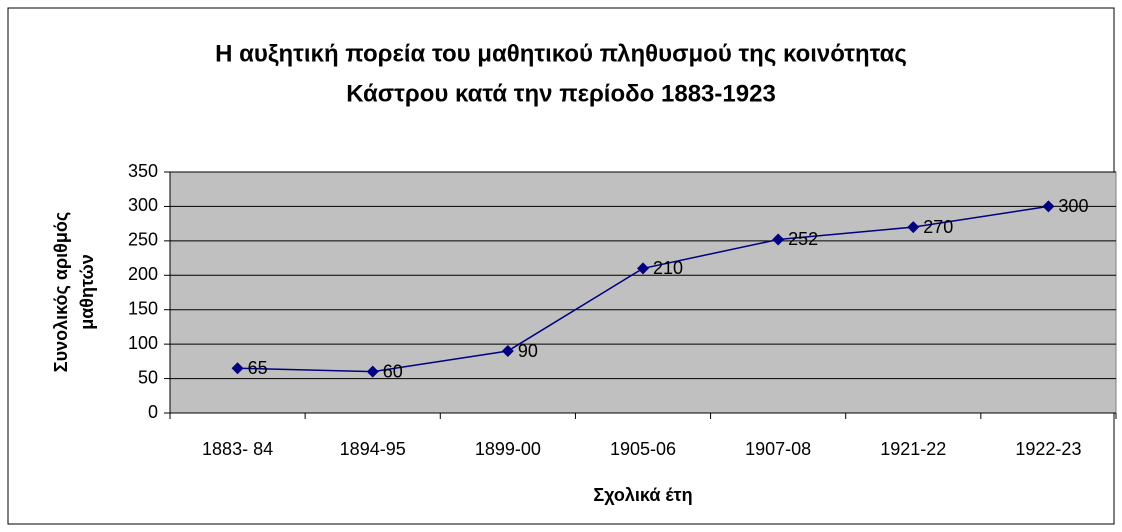 Image resolution: width=1122 pixels, height=532 pixels. Describe the element at coordinates (393, 371) in the screenshot. I see `data-label: 60` at that location.